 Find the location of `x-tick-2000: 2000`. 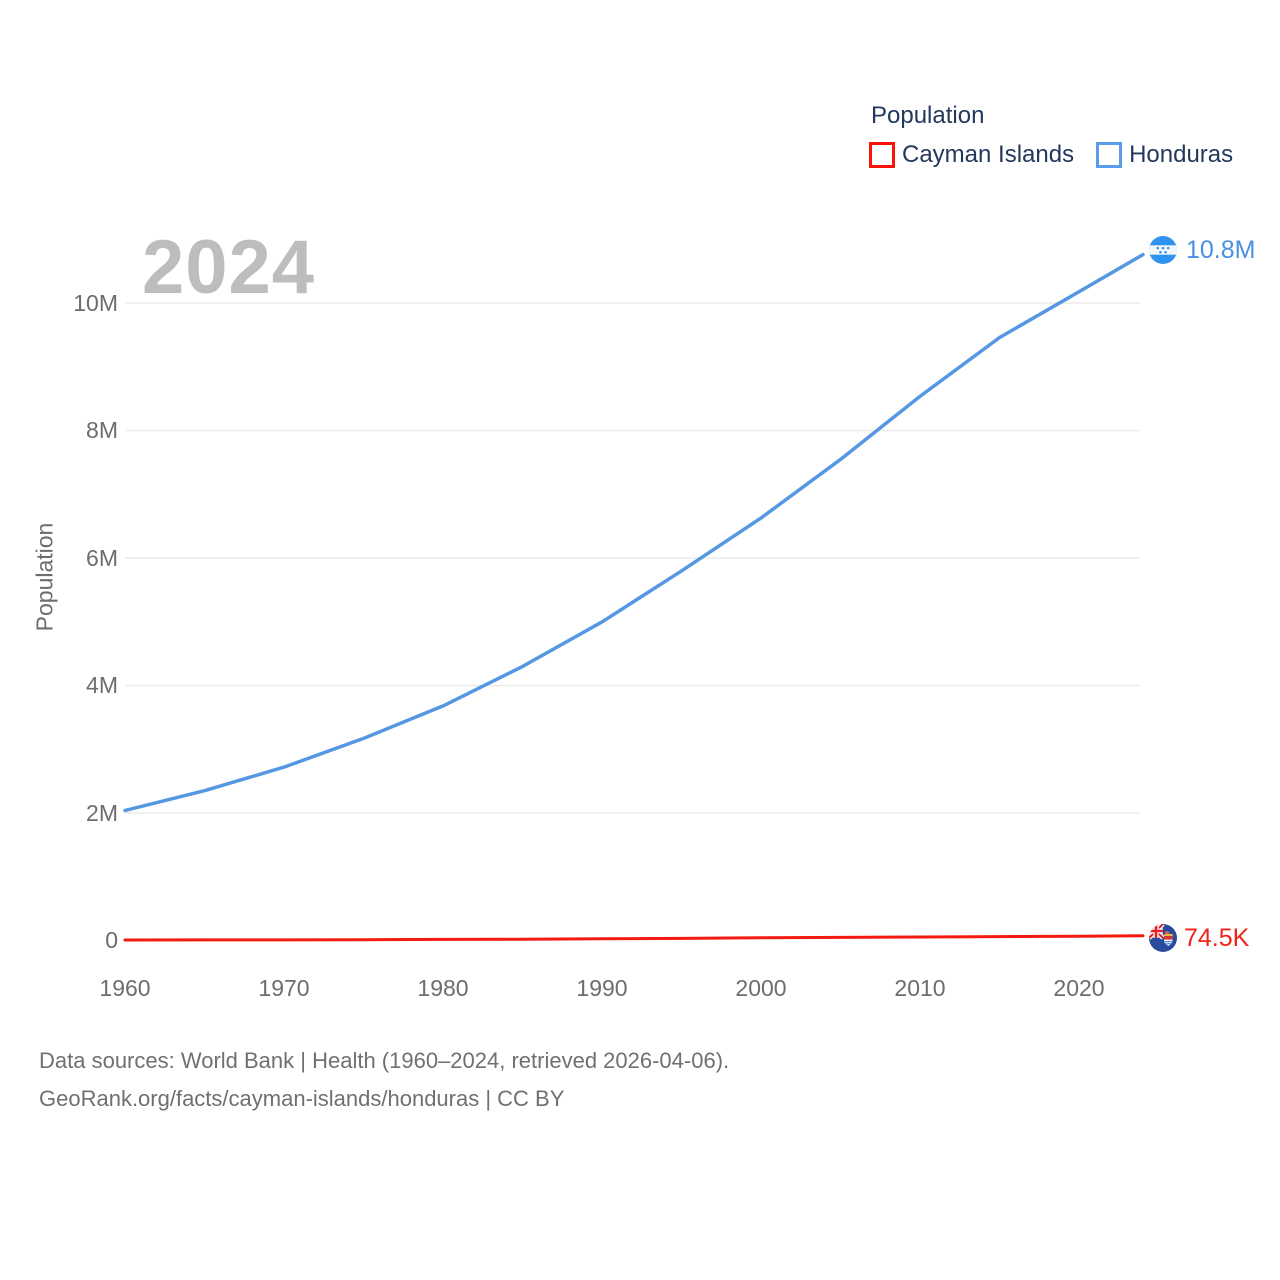

x-tick-2000: 2000 is located at coordinates (761, 988).